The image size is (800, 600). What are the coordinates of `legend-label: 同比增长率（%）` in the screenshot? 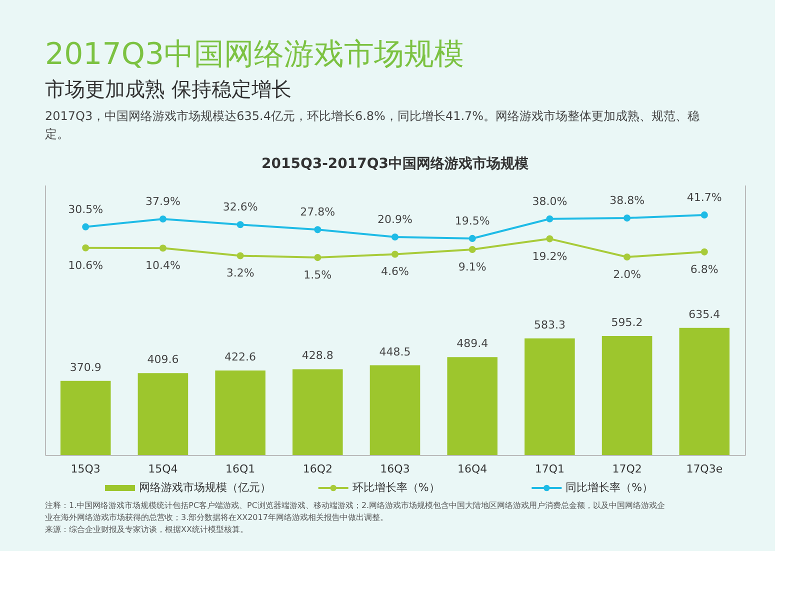 It's located at (610, 487).